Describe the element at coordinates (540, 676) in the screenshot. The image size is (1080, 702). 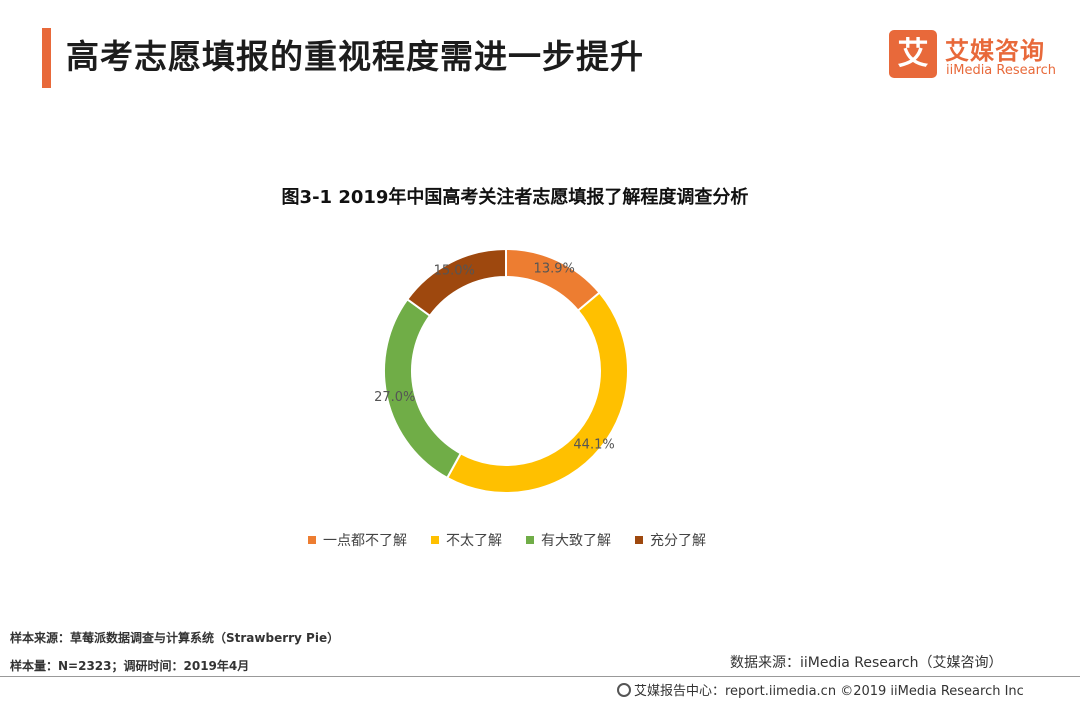
I see `footer-divider` at that location.